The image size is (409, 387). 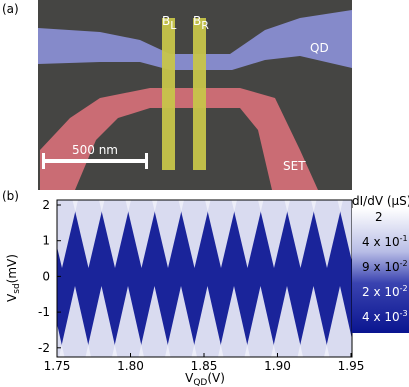 I want to click on y-tick-label: 0, so click(x=46, y=276).